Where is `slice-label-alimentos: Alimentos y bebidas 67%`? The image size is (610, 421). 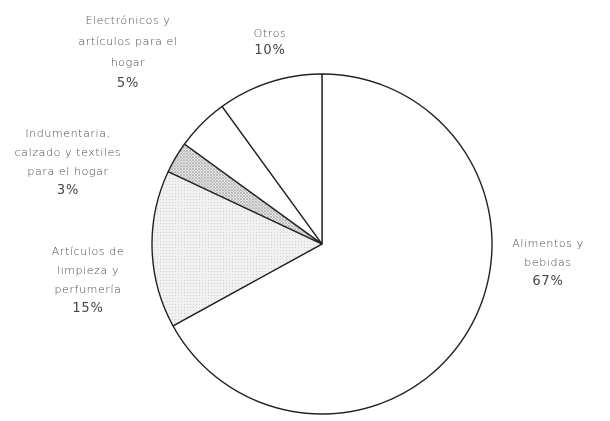 slice-label-alimentos: Alimentos y bebidas 67% is located at coordinates (547, 263).